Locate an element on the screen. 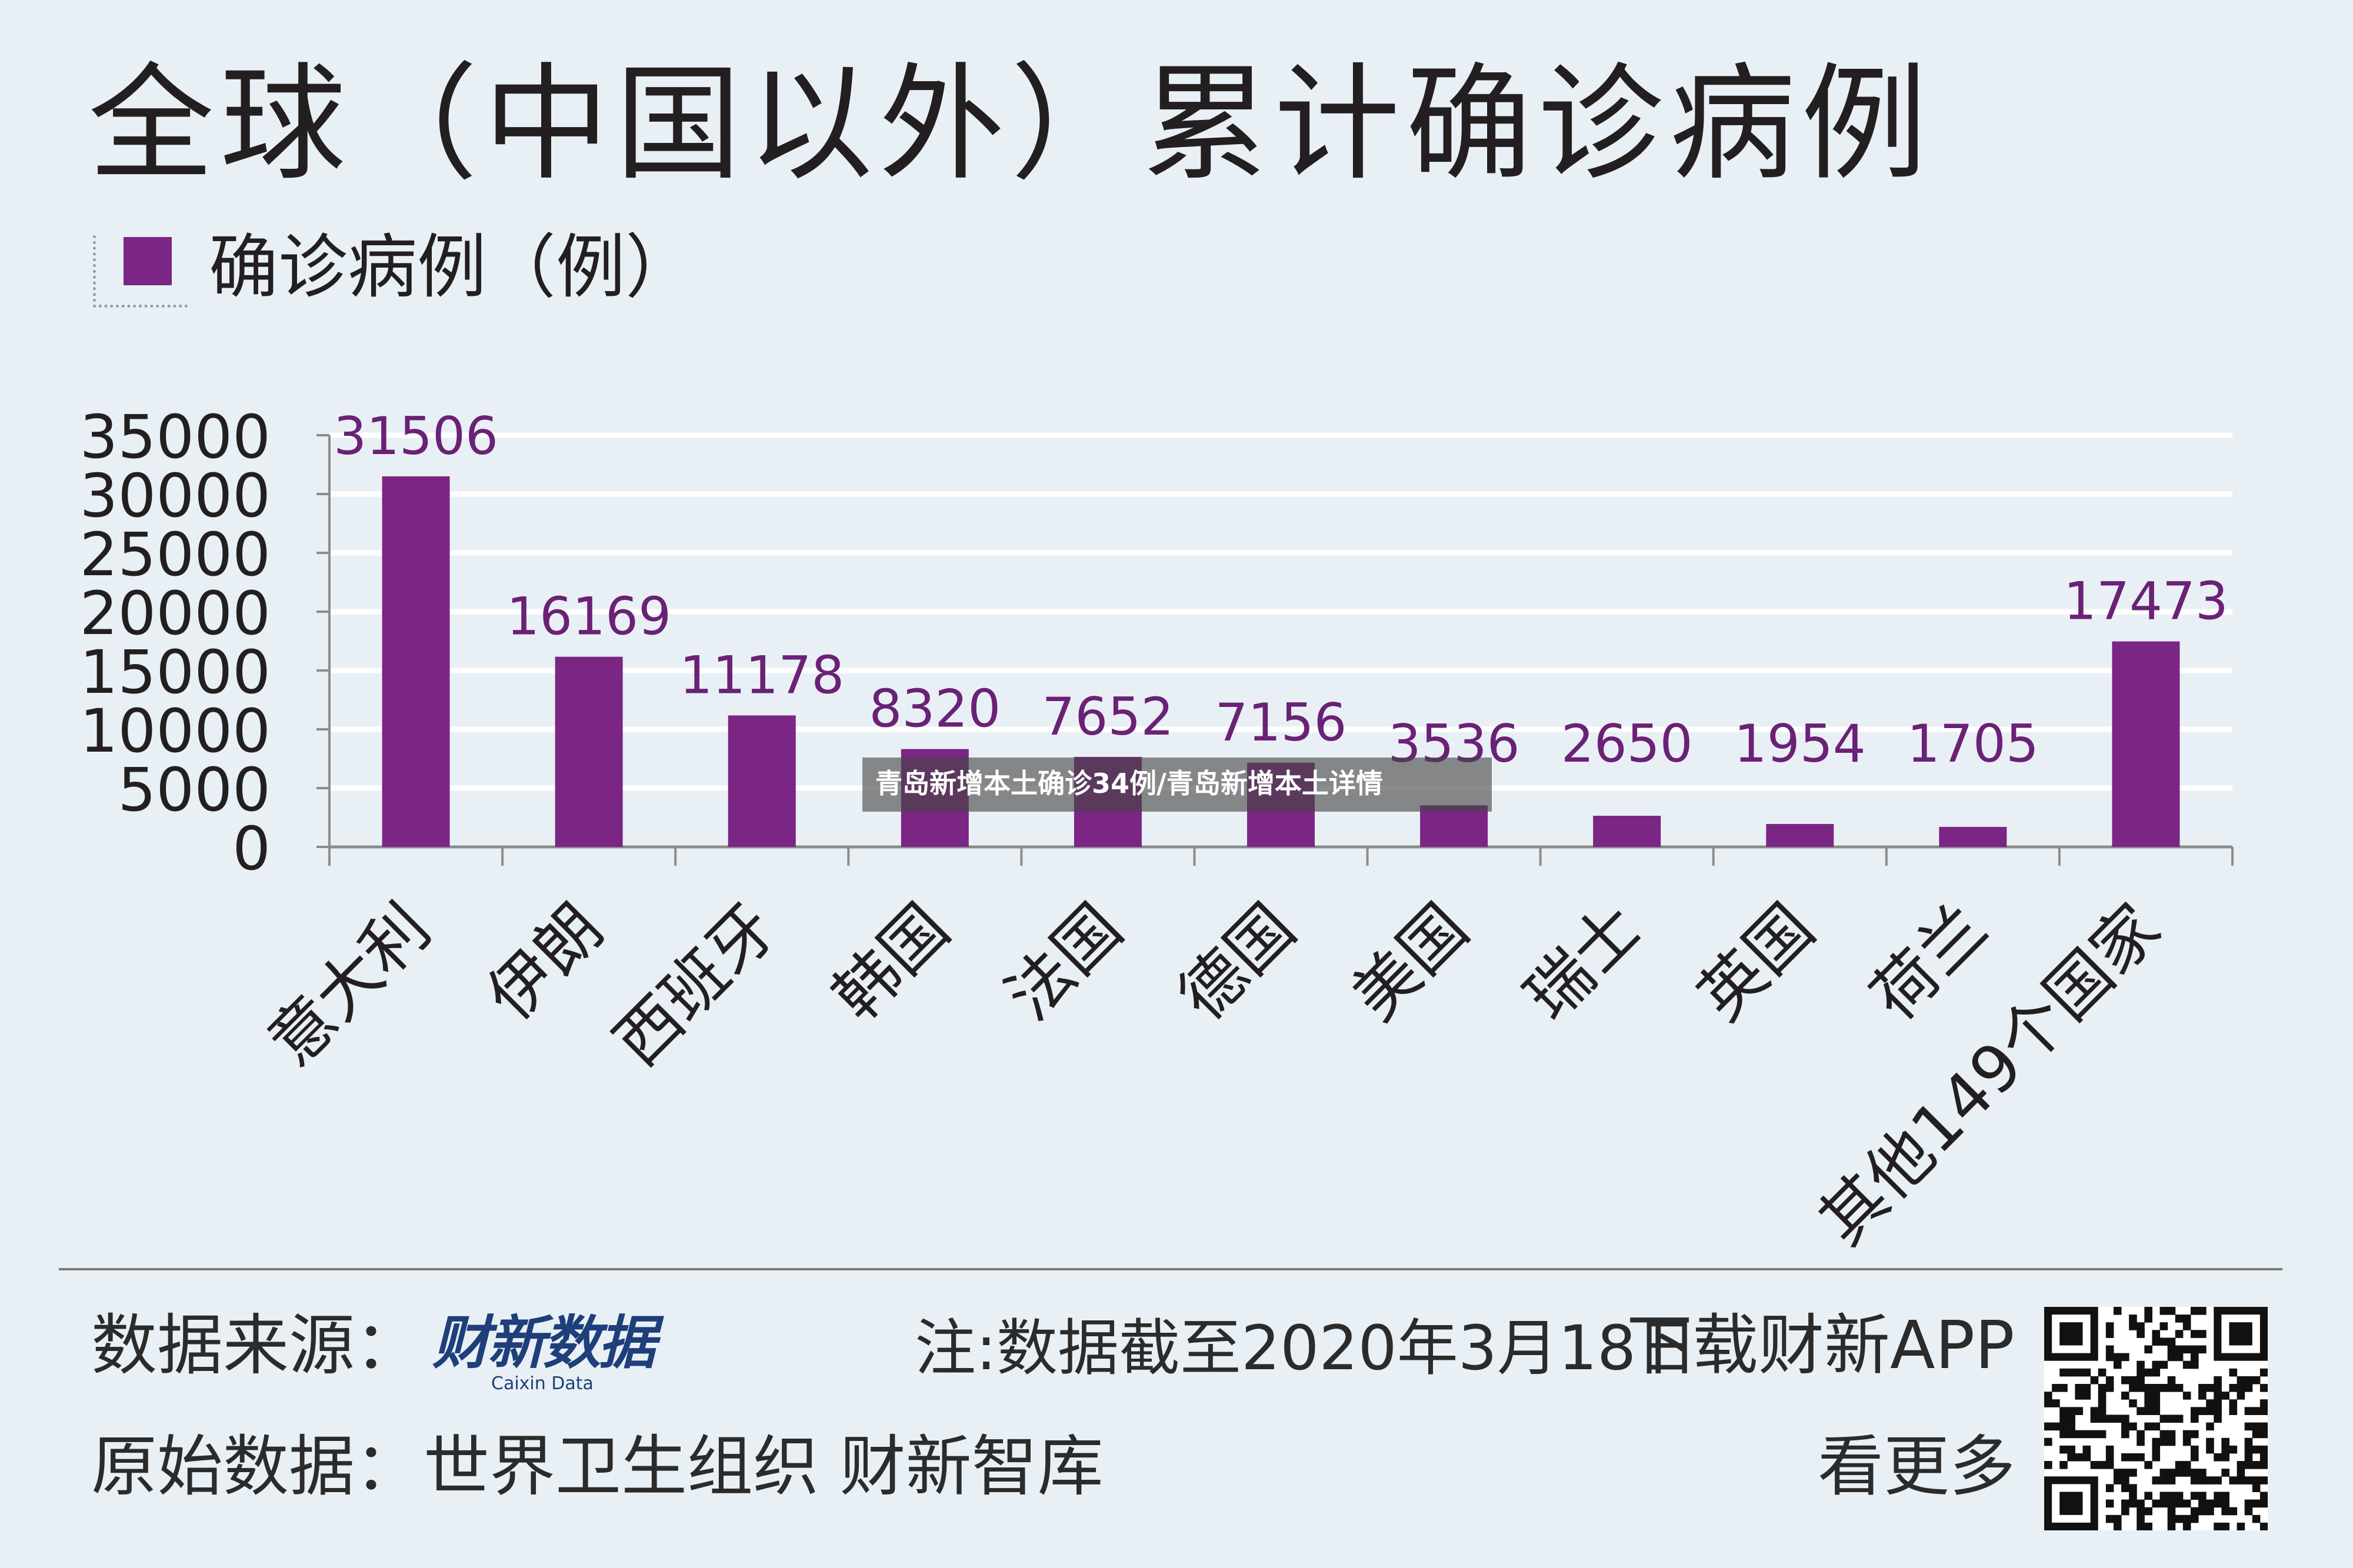 Image resolution: width=2353 pixels, height=1568 pixels. caixin-data-logo: 财新数据 is located at coordinates (544, 1343).